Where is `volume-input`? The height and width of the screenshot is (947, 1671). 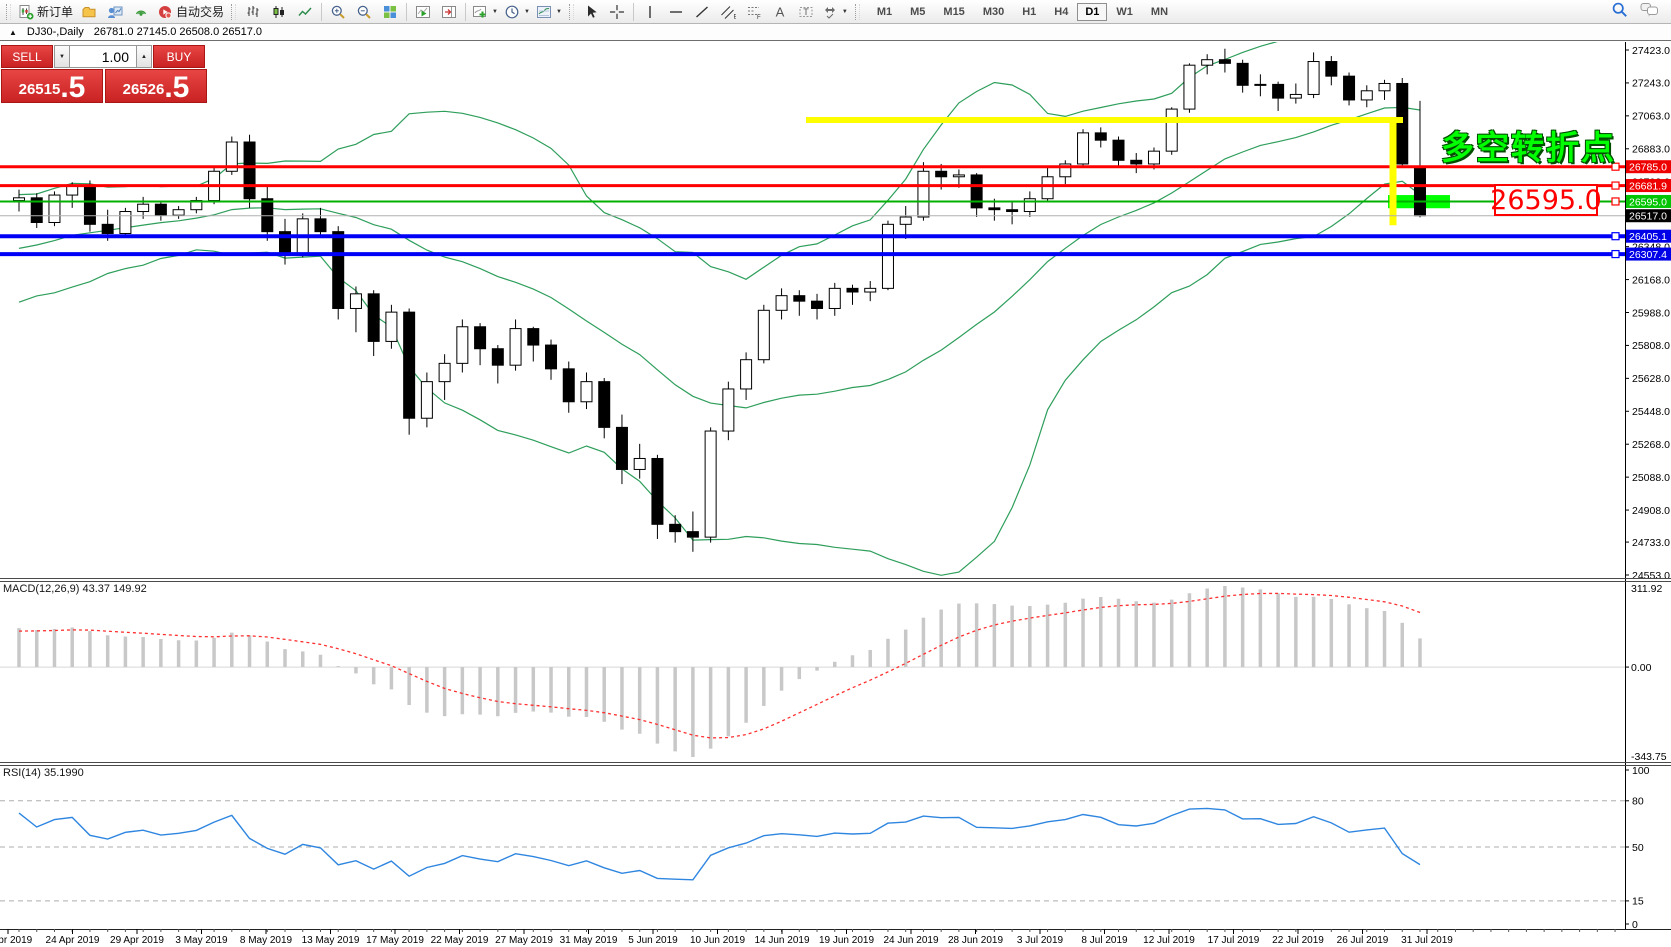 volume-input is located at coordinates (103, 56).